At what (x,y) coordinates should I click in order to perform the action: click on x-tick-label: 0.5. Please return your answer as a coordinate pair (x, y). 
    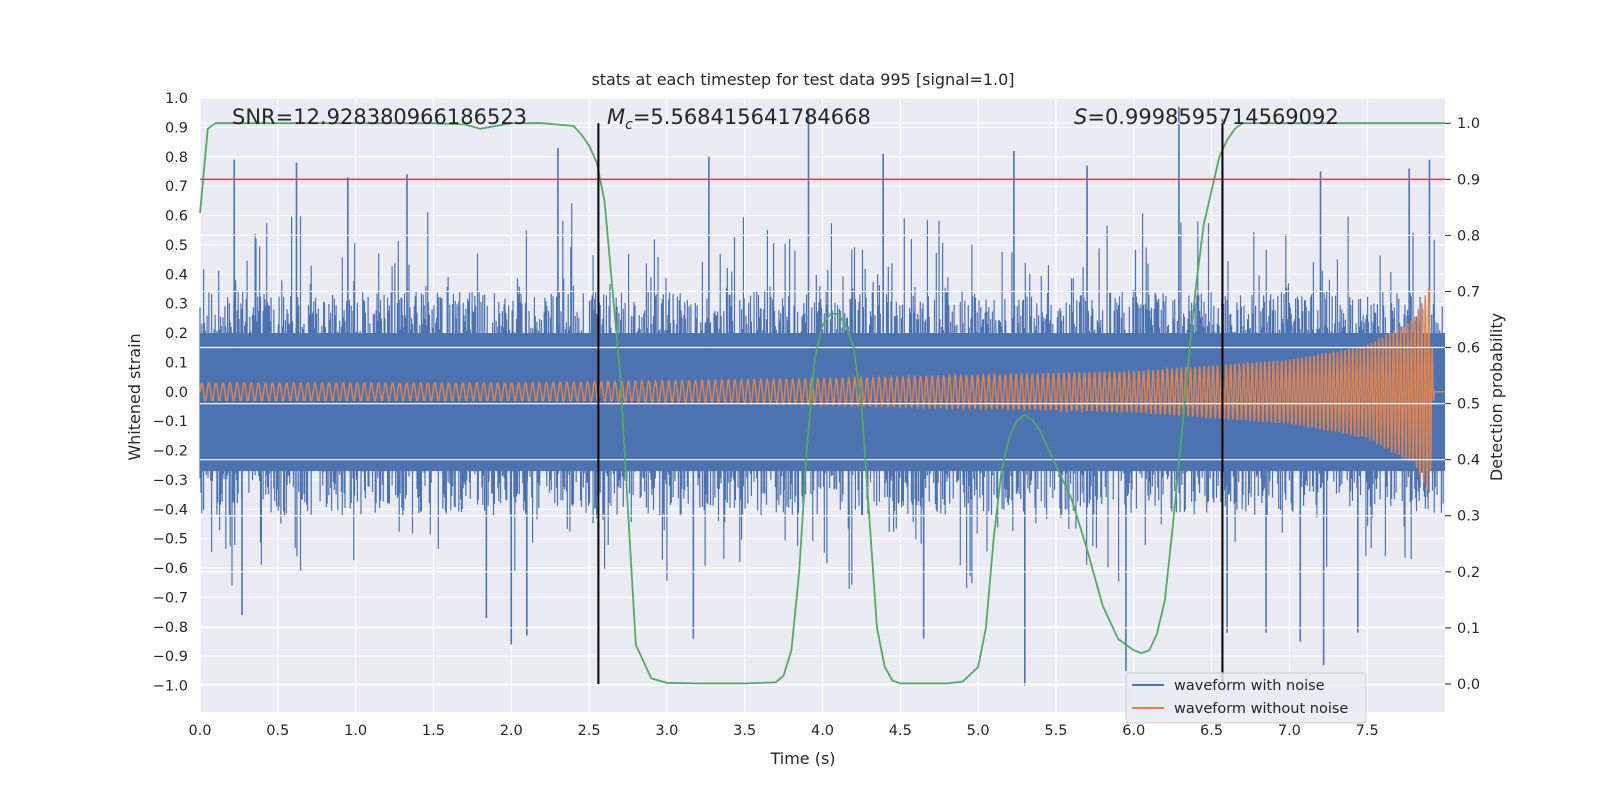
    Looking at the image, I should click on (277, 731).